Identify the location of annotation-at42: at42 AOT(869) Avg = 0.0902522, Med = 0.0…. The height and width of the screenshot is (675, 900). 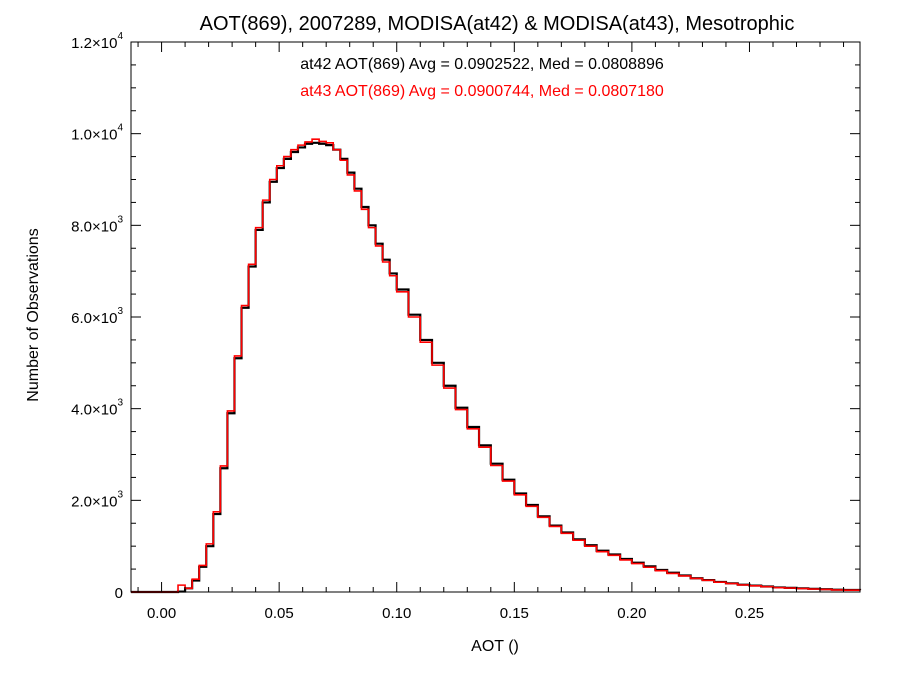
(482, 64).